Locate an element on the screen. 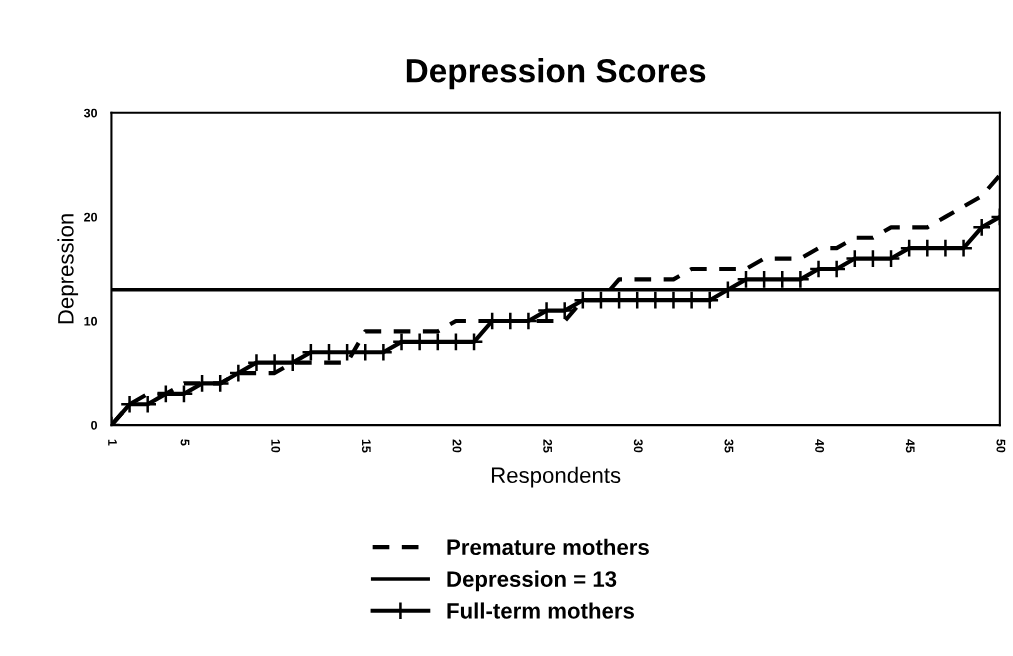 This screenshot has width=1013, height=656. chart-title: Depression Scores is located at coordinates (556, 74).